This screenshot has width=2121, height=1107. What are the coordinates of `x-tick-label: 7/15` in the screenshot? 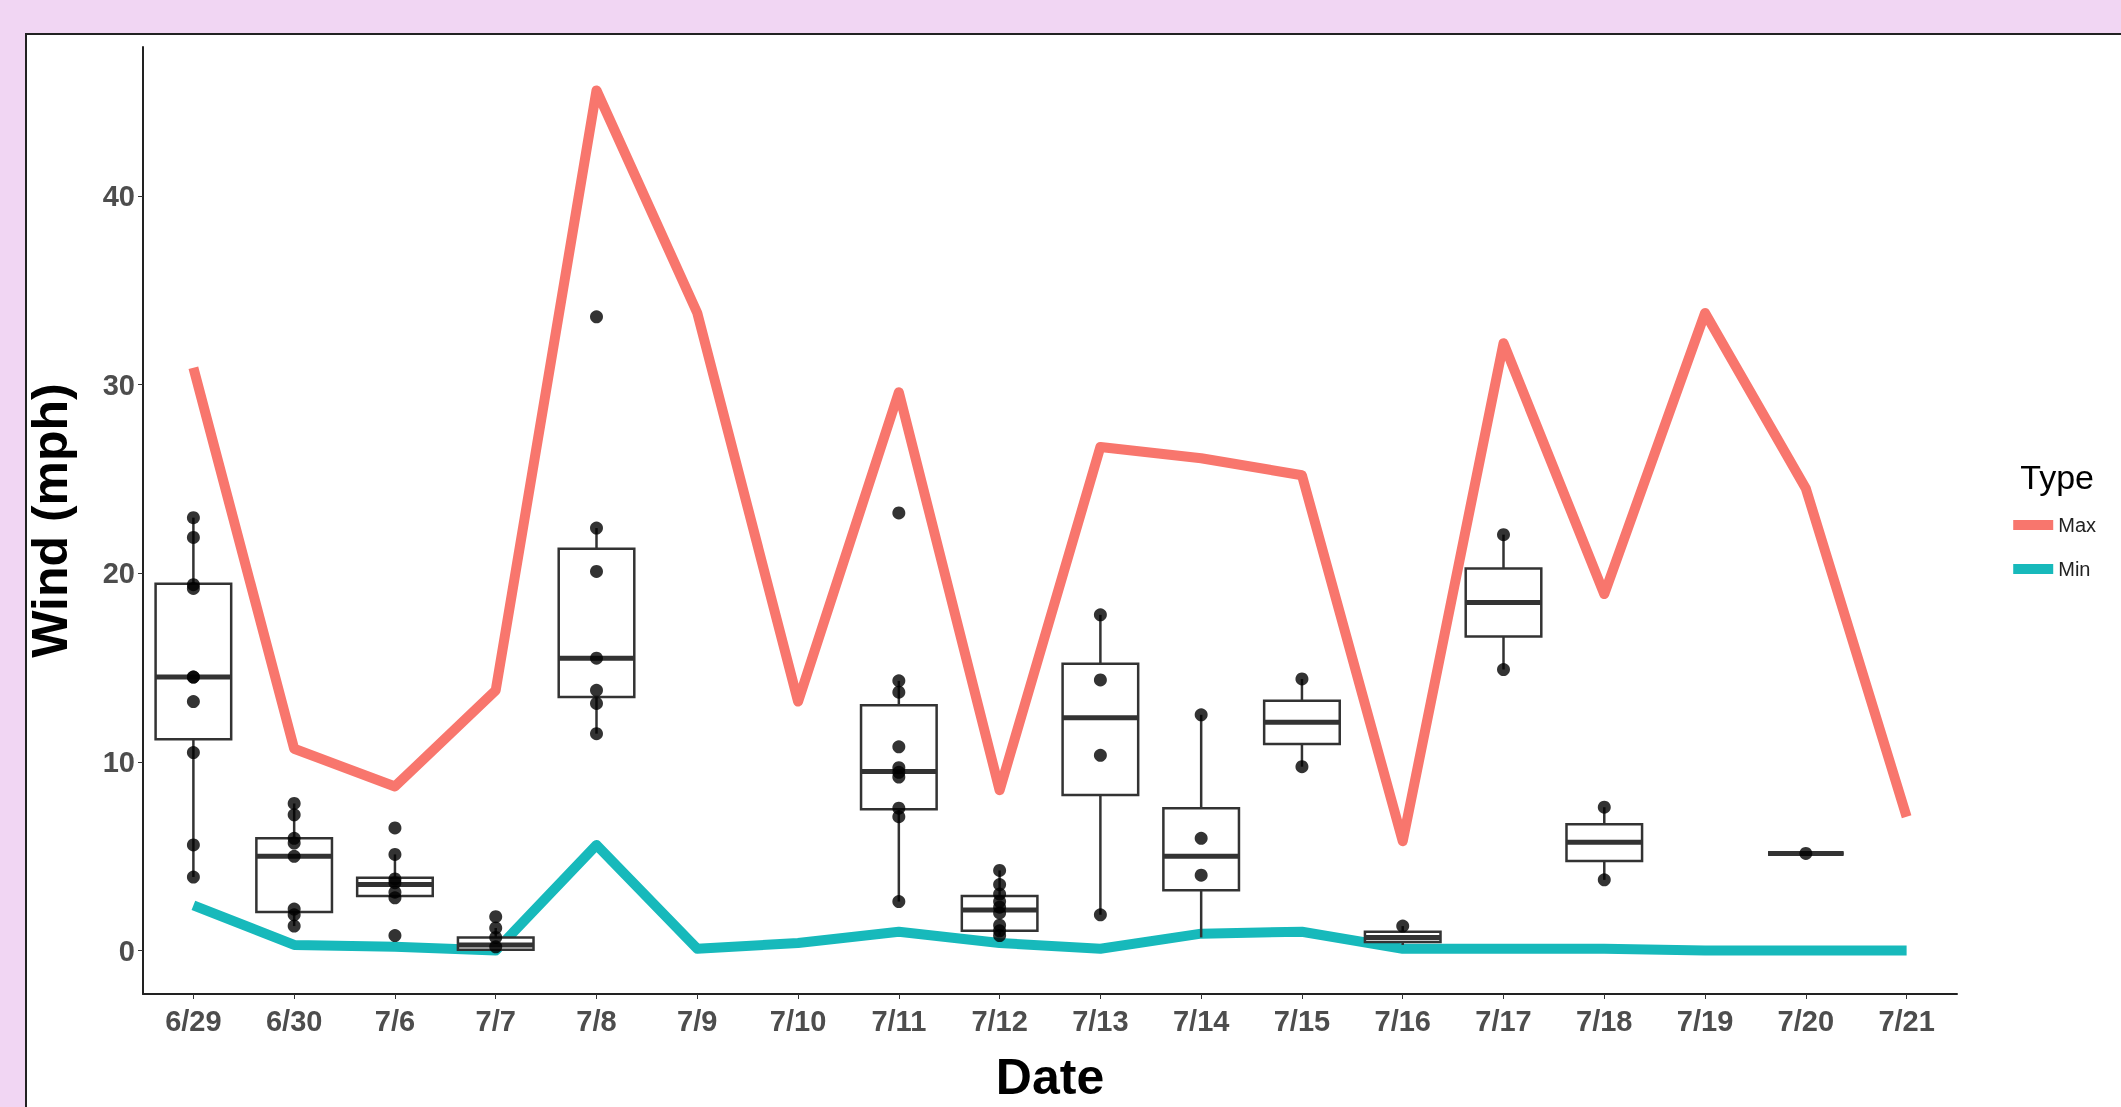 It's located at (1302, 1020).